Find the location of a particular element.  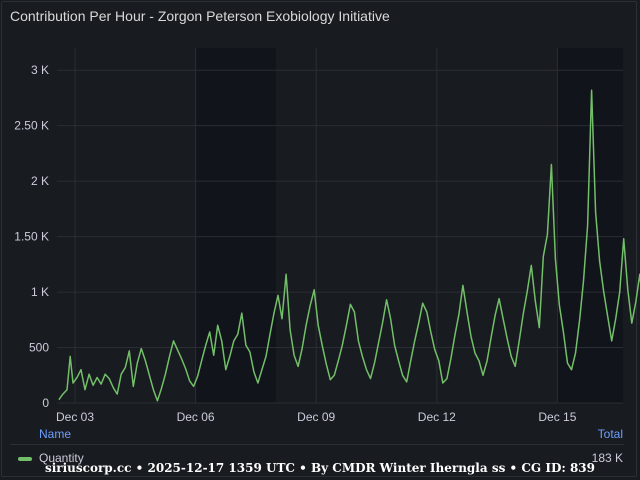

legend-series-total: 183 K is located at coordinates (607, 458).